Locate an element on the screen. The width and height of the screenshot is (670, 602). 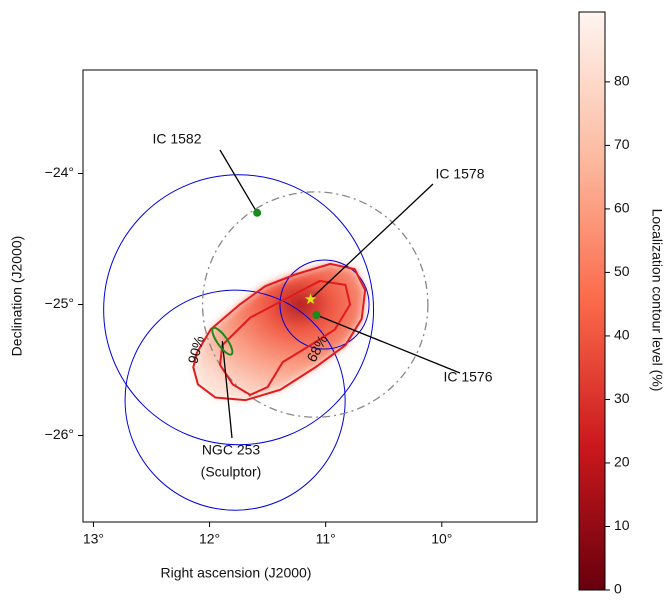
colorbar-tick-label: 80 is located at coordinates (622, 81).